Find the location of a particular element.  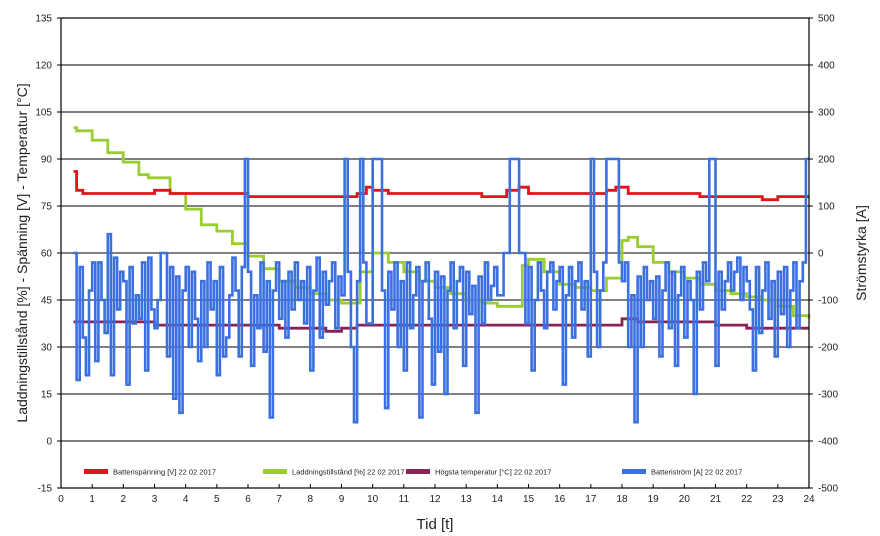

x-tick-label: 2 is located at coordinates (124, 499).